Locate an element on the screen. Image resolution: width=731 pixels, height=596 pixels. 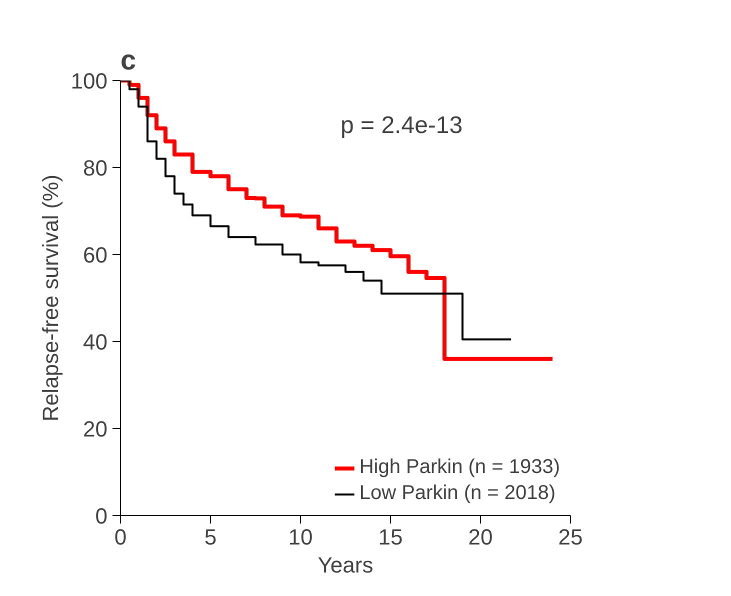
x-axis-title: Years is located at coordinates (346, 565).